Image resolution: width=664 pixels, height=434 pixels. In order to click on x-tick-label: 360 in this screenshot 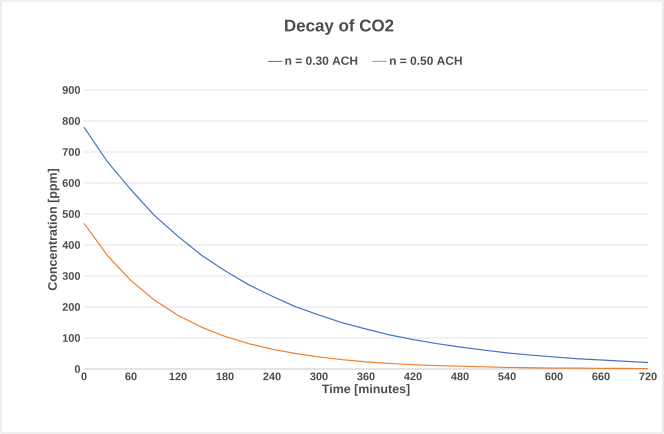, I will do `click(366, 376)`.